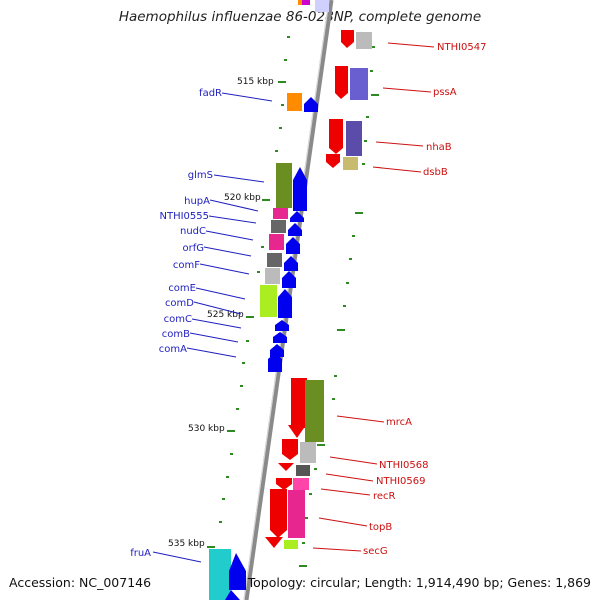 The width and height of the screenshot is (600, 600). Describe the element at coordinates (375, 551) in the screenshot. I see `gene-label-secG: secG` at that location.